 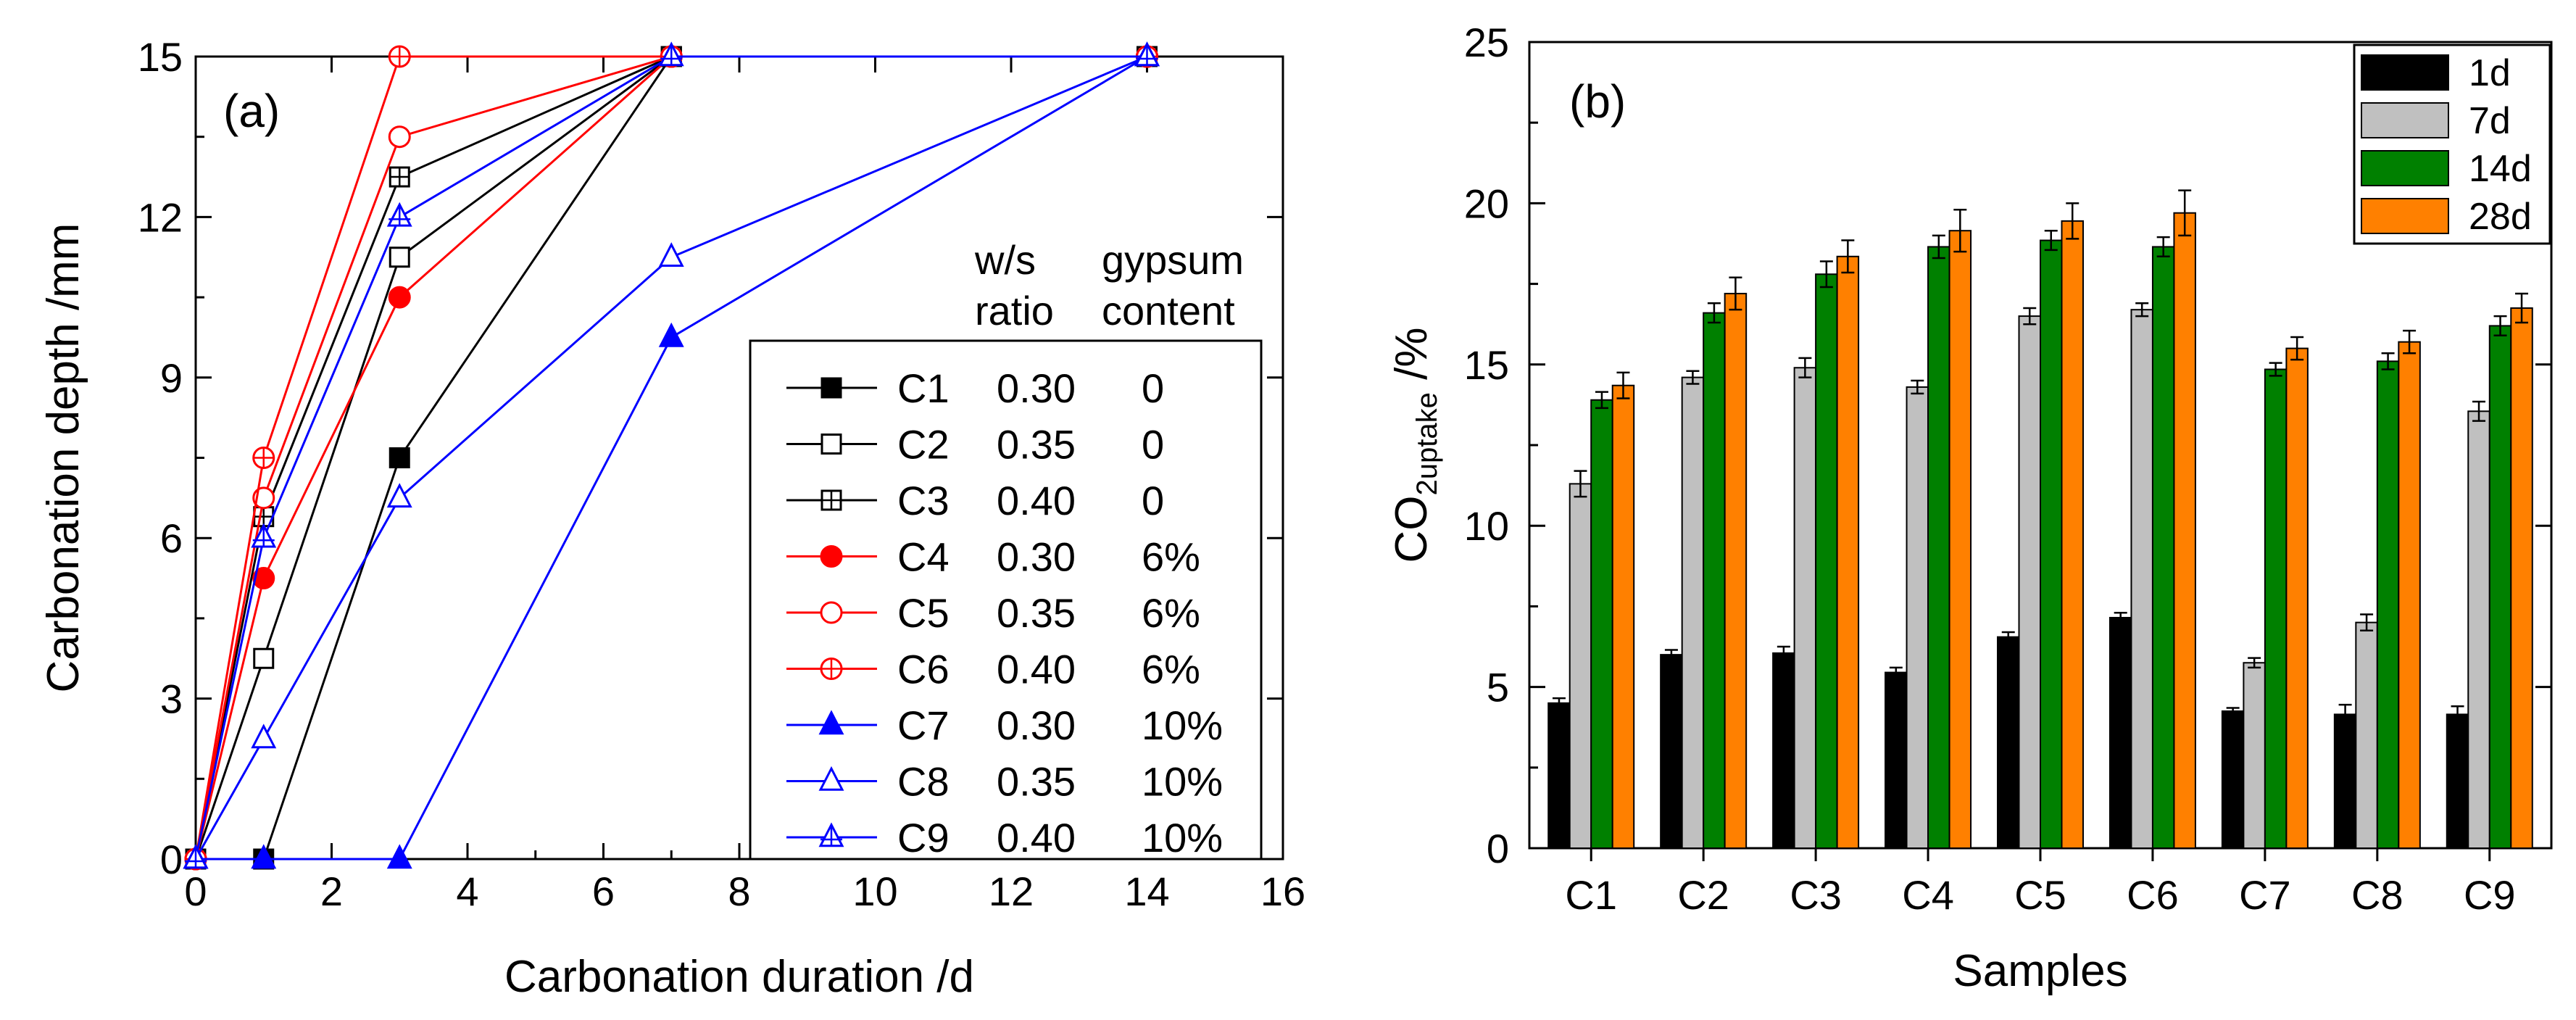 I want to click on bar-c2-14d, so click(x=1714, y=580).